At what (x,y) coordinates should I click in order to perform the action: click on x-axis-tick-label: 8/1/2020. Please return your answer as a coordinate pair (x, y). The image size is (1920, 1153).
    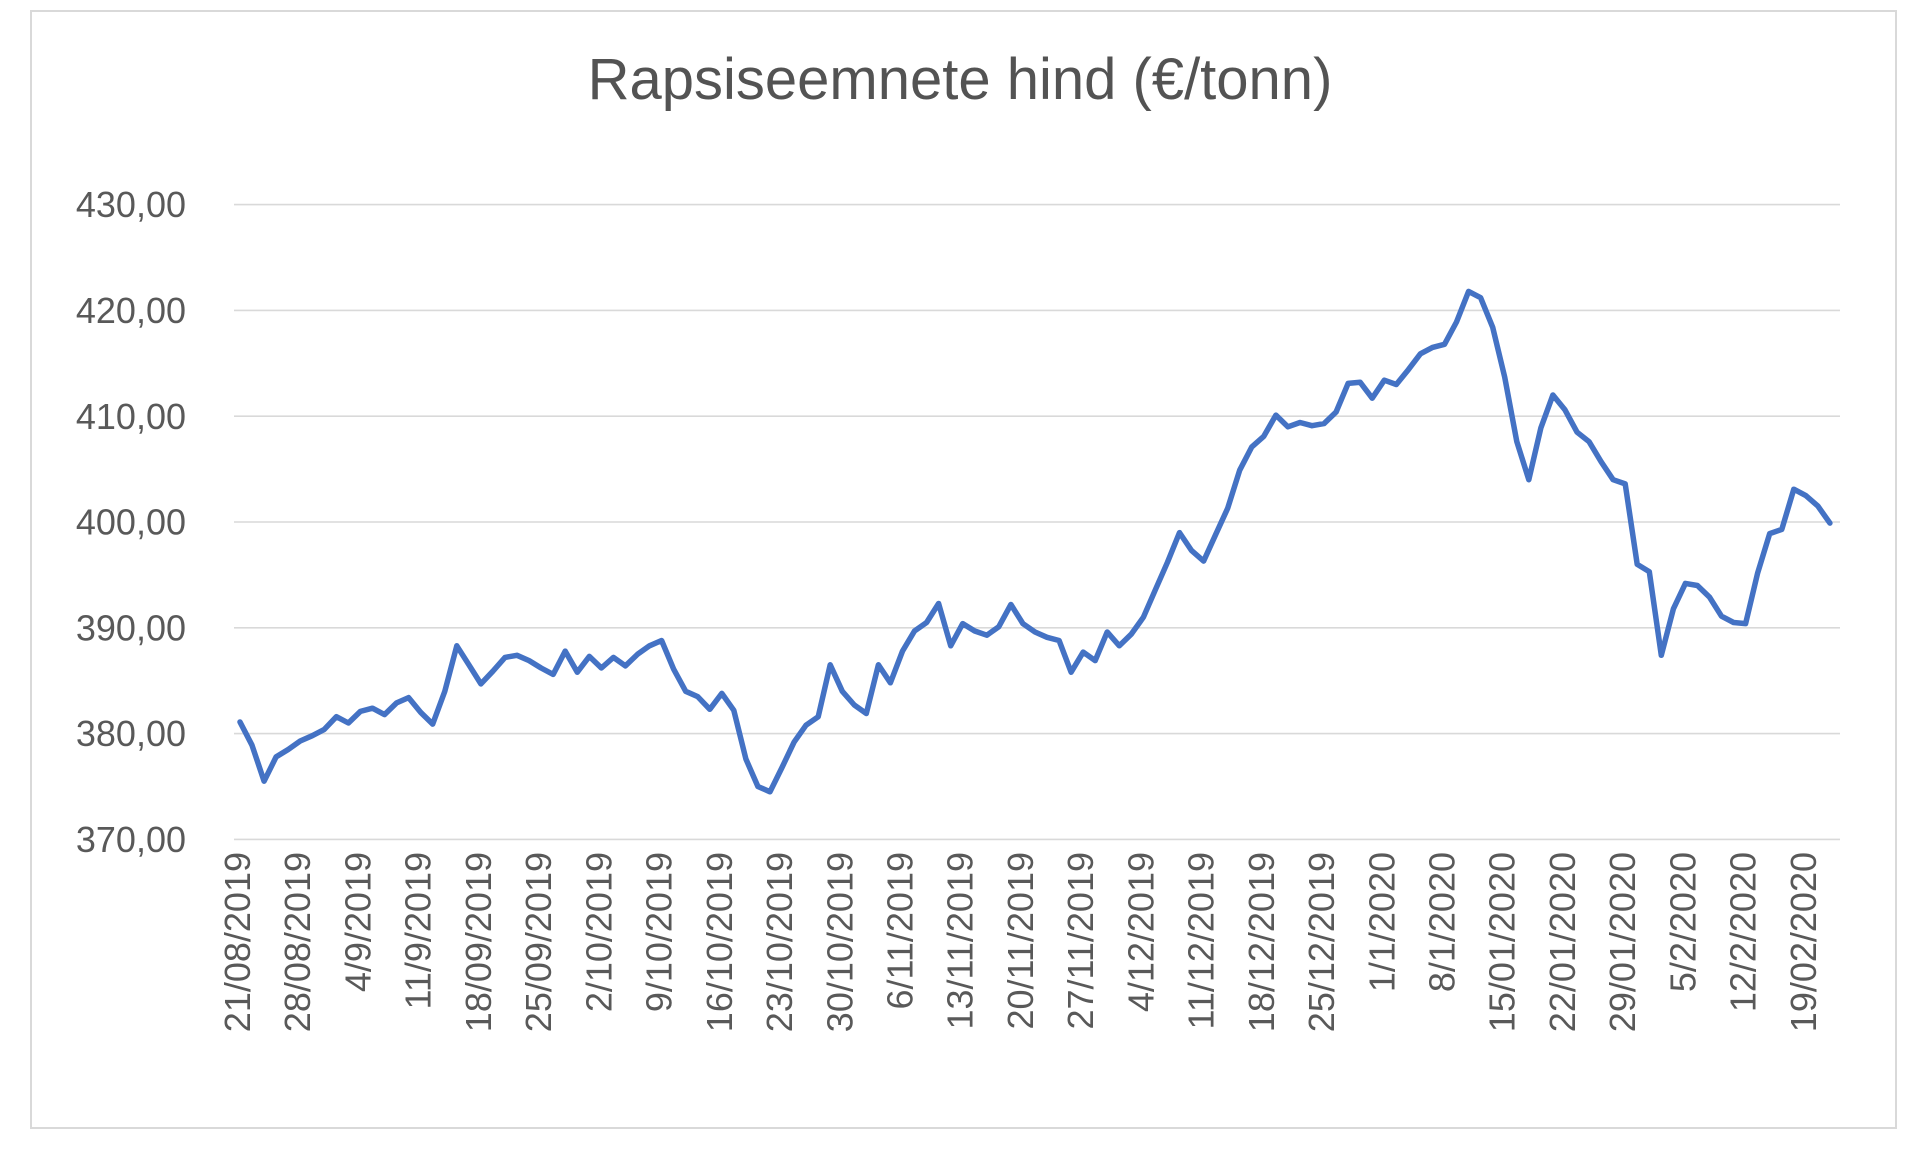
    Looking at the image, I should click on (1442, 922).